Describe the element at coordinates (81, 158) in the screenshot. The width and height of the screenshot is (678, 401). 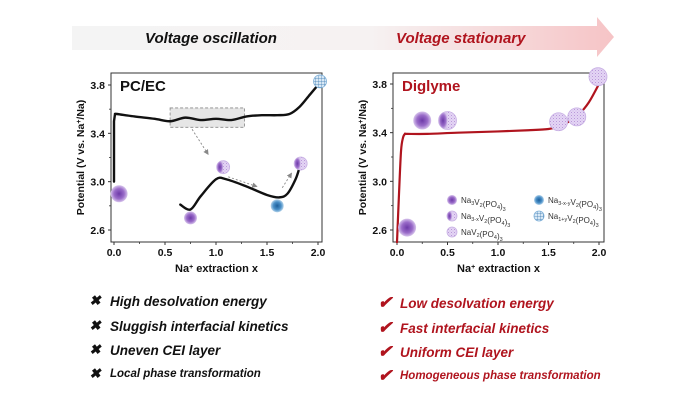
I see `y-axis-label: Potential (V vs. Na+/Na)` at that location.